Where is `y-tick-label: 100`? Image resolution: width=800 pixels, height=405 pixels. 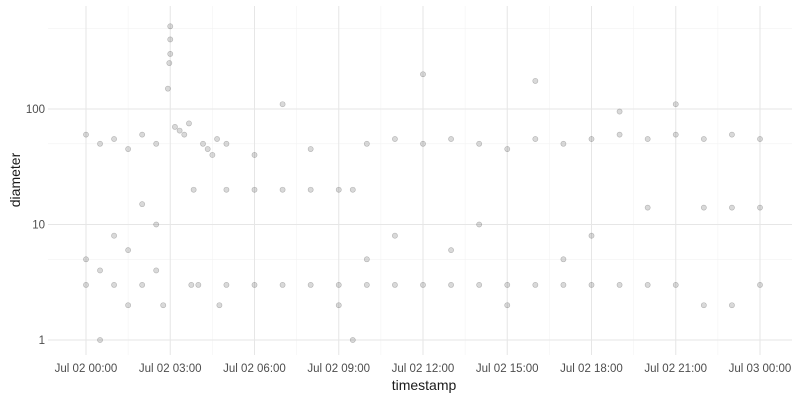 y-tick-label: 100 is located at coordinates (35, 110).